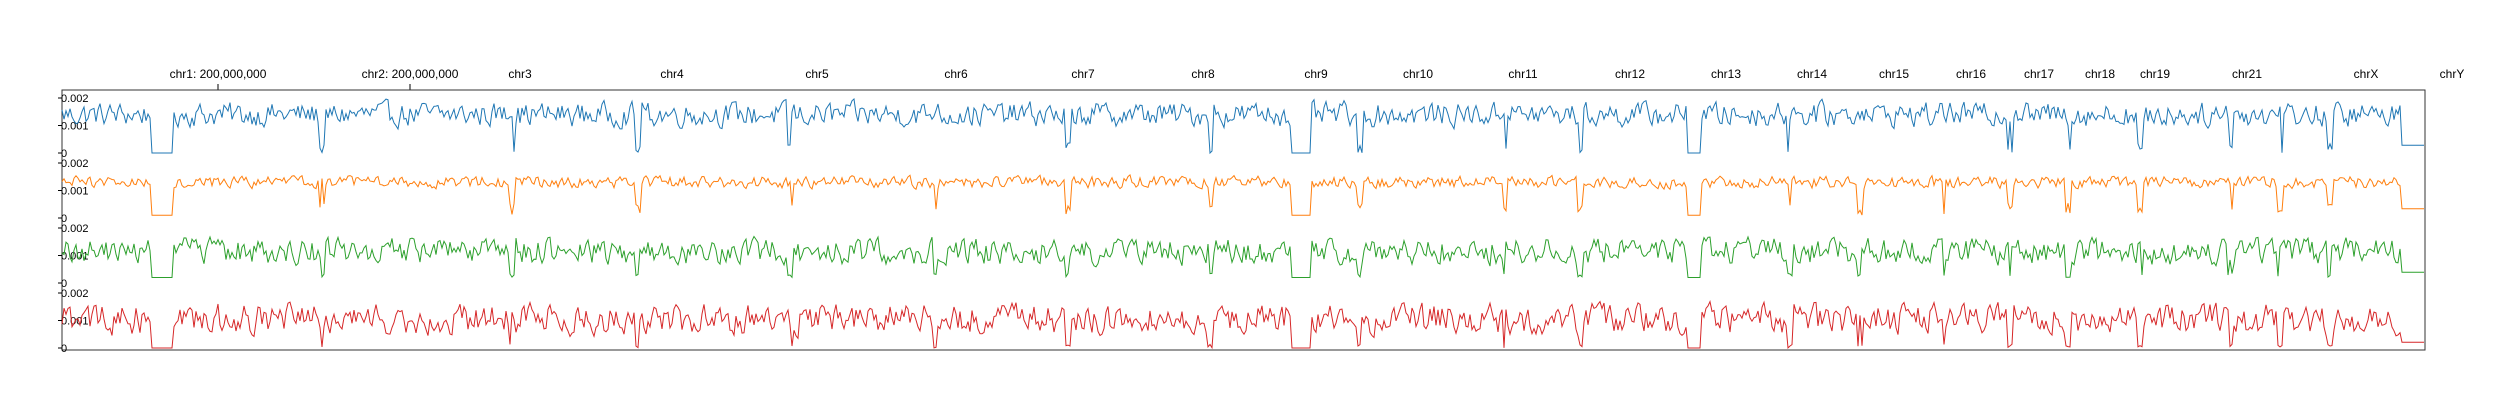 This screenshot has width=2520, height=410. I want to click on chrom-label-chr14: chr14, so click(1812, 74).